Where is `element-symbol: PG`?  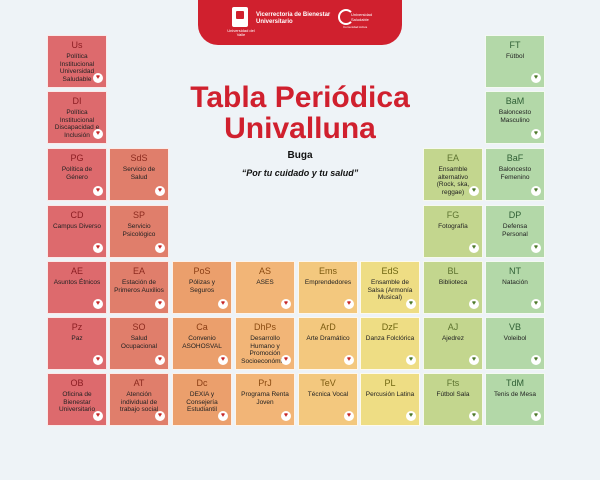
element-symbol: PG is located at coordinates (77, 158).